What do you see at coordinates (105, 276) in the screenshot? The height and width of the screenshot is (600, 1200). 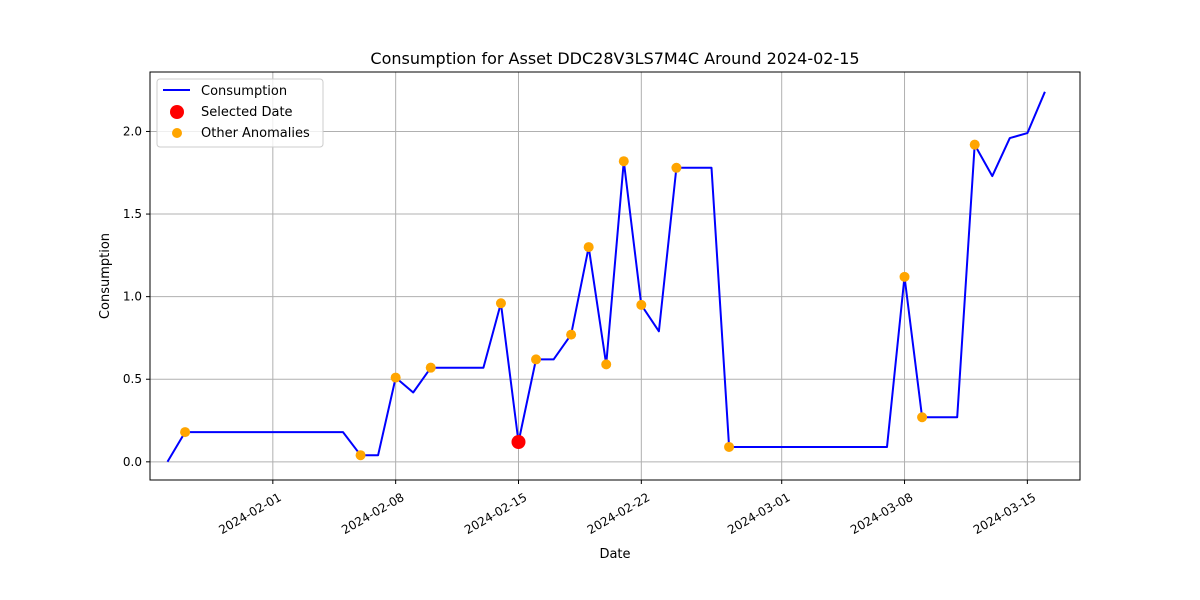 I see `y-axis-title: Consumption` at bounding box center [105, 276].